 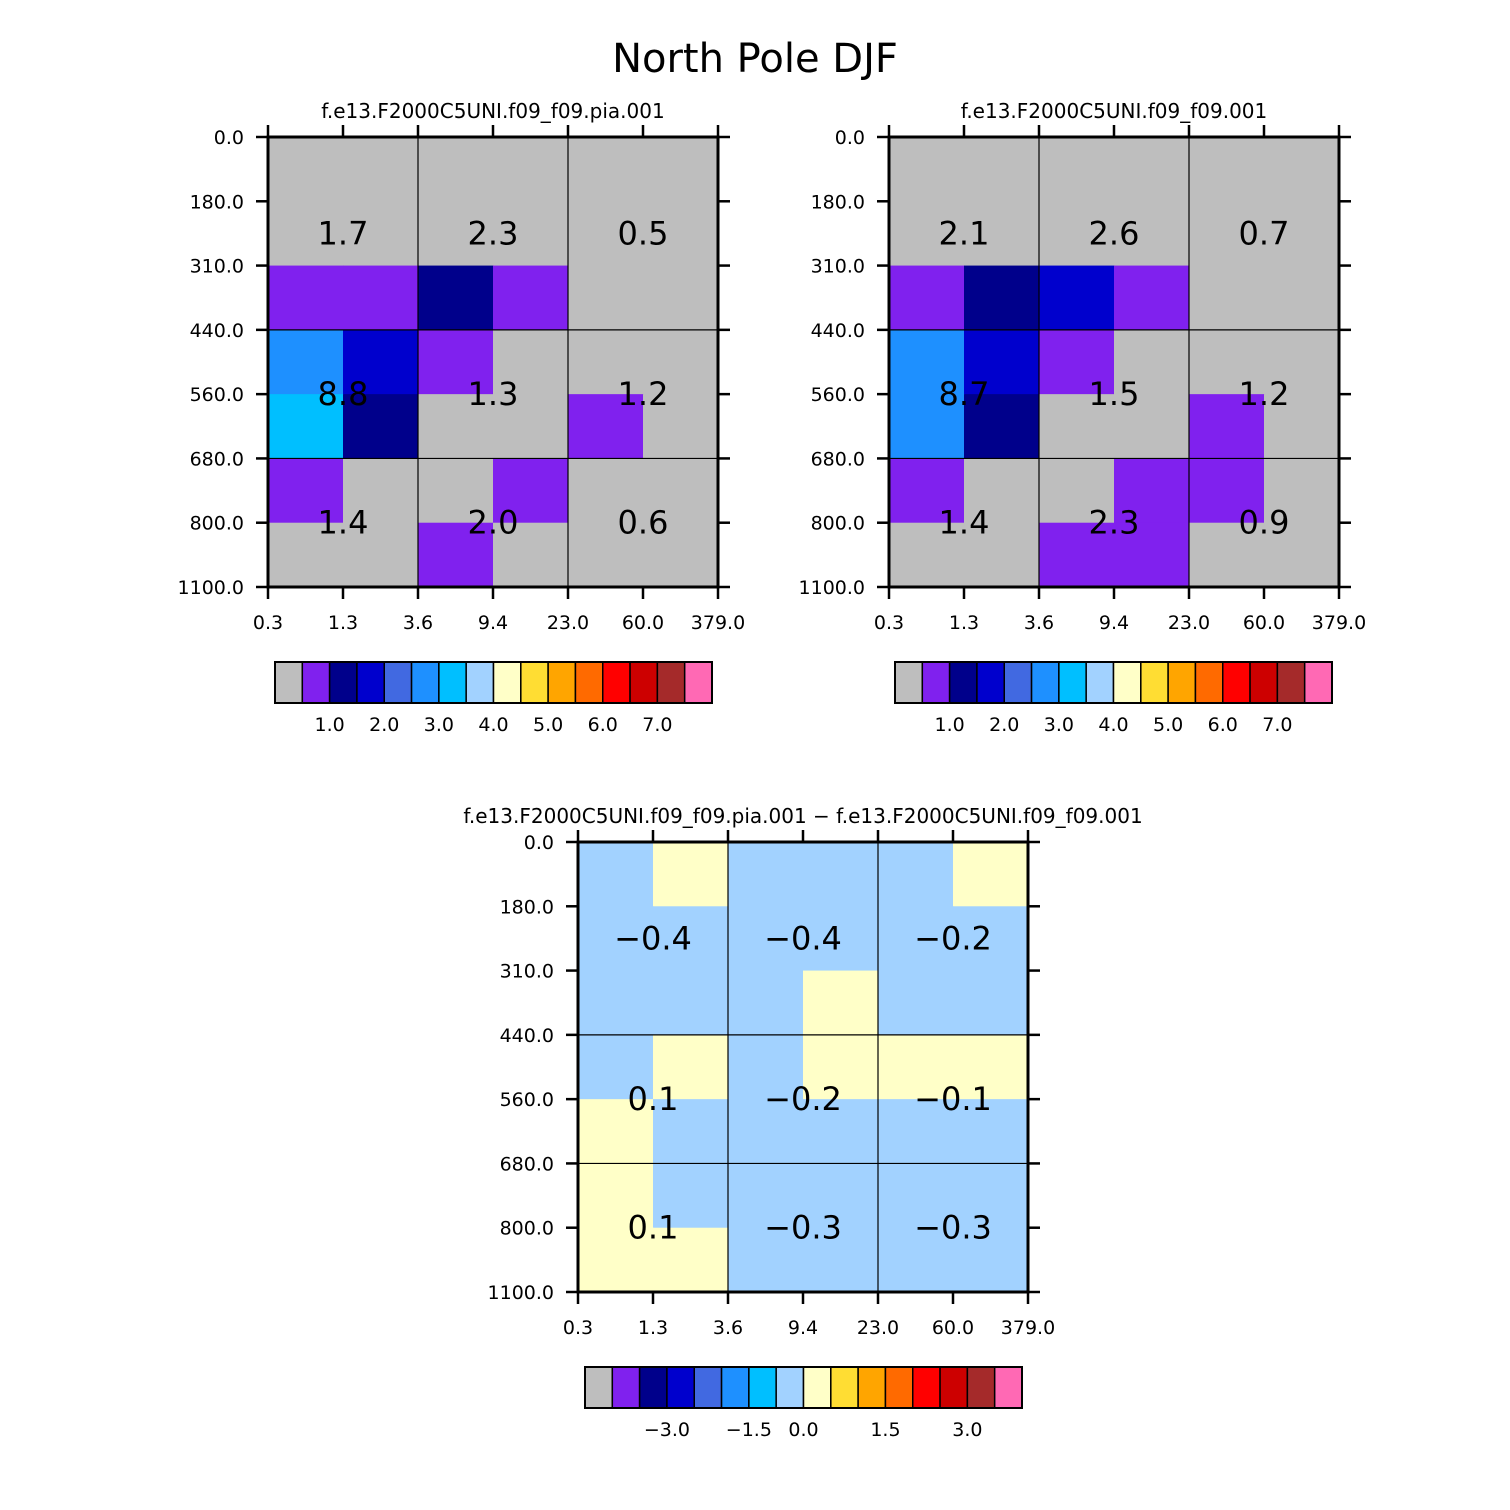 I want to click on block-value: −0.4, so click(x=653, y=938).